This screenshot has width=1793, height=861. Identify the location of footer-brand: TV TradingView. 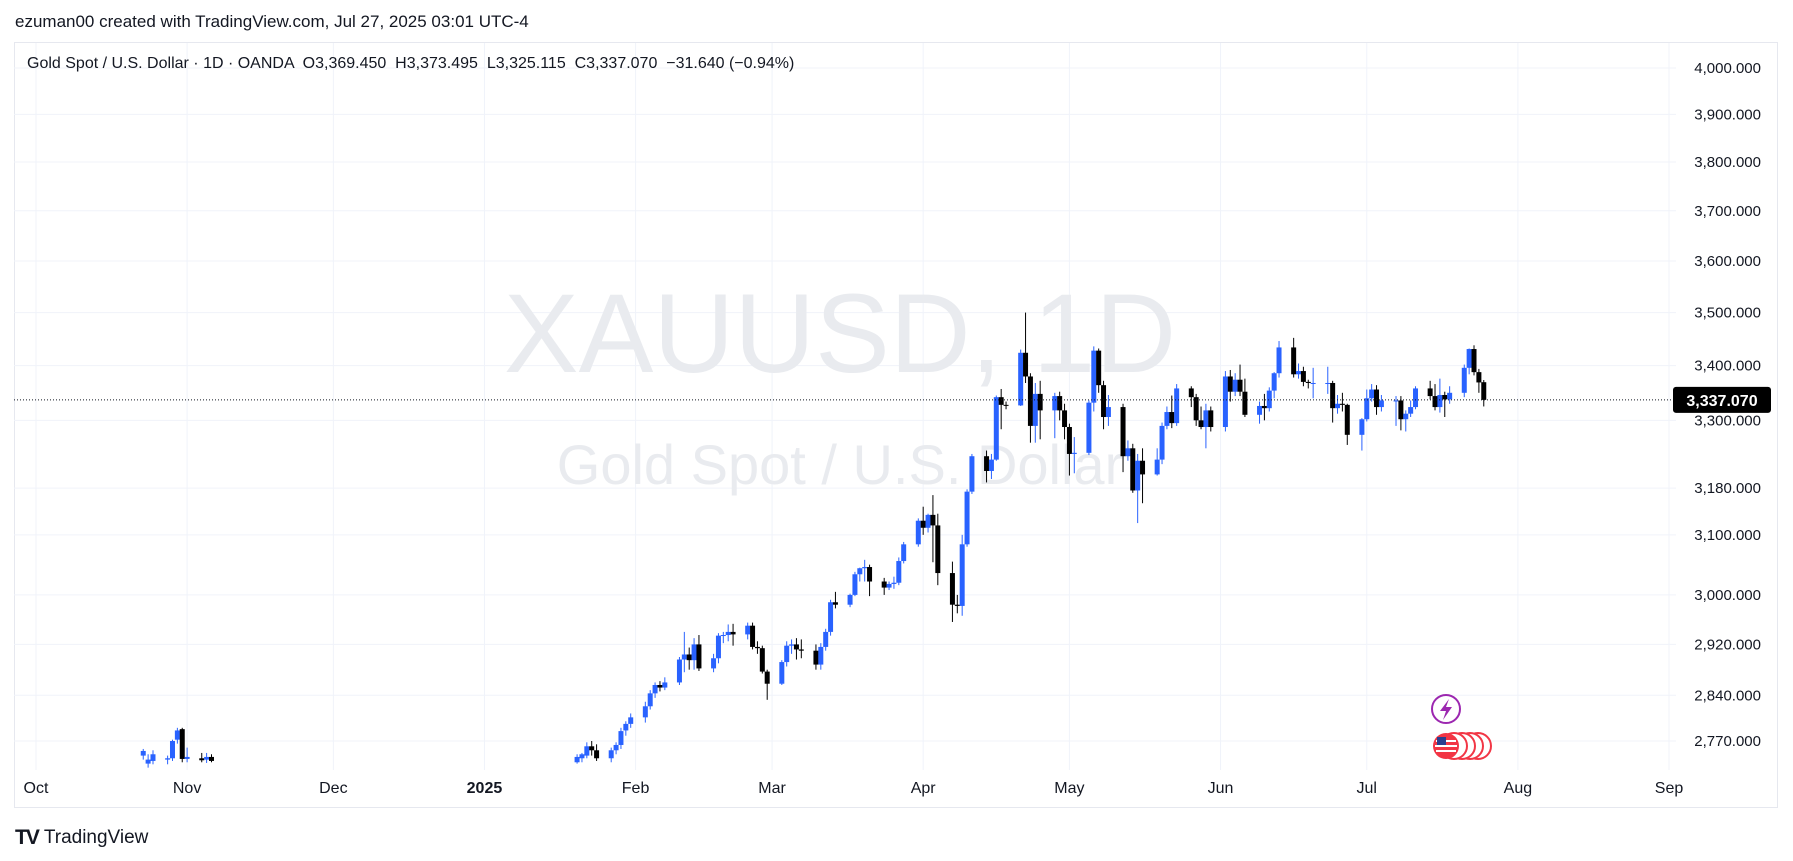
(81, 838).